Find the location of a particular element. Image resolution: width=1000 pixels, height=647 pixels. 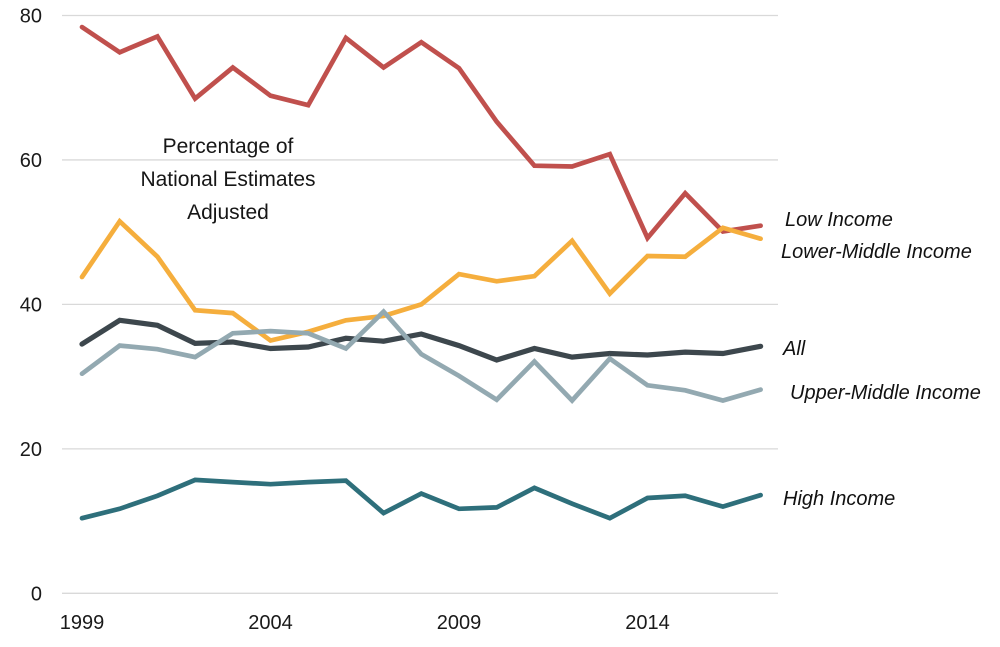

y-tick-40: 40 is located at coordinates (31, 305).